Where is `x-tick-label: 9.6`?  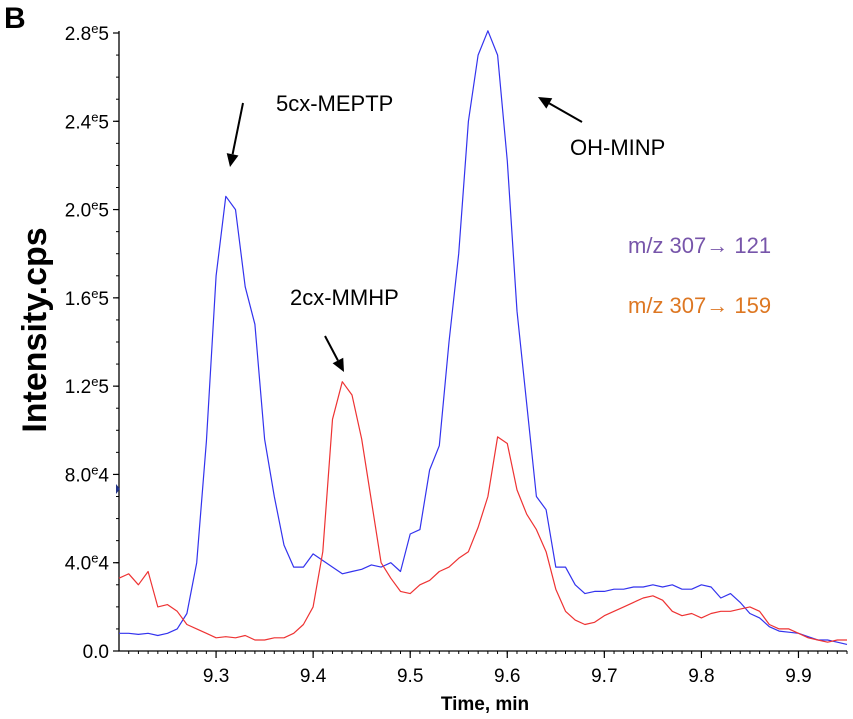 x-tick-label: 9.6 is located at coordinates (507, 676).